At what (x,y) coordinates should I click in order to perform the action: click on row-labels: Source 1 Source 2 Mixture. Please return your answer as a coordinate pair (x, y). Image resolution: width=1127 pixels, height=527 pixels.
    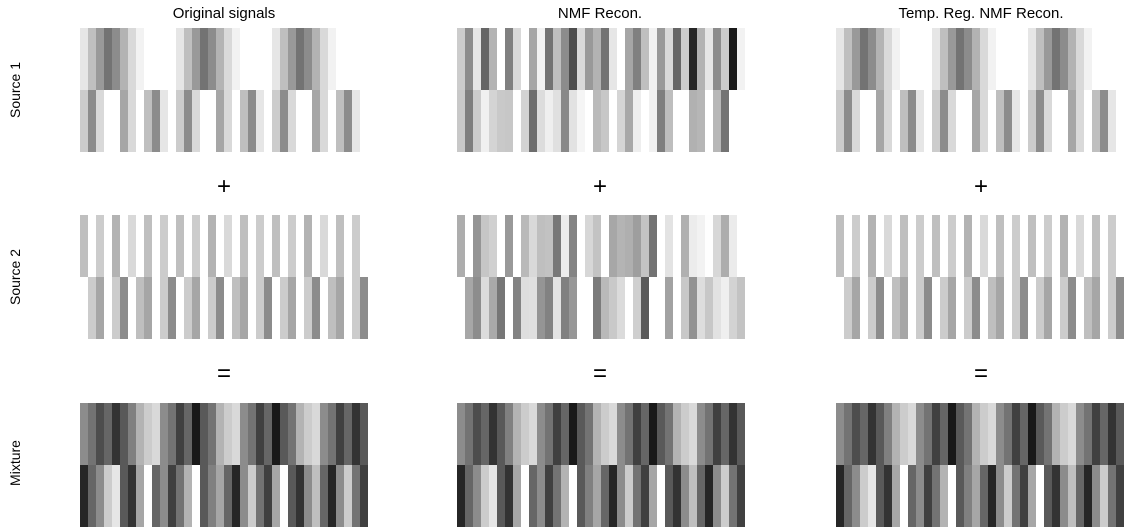
    Looking at the image, I should click on (15, 274).